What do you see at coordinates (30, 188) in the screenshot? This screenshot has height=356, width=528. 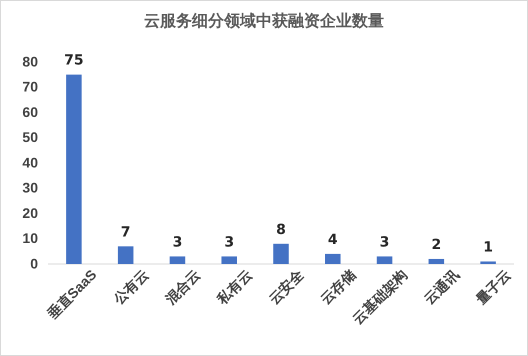 I see `y-tick-label: 30` at bounding box center [30, 188].